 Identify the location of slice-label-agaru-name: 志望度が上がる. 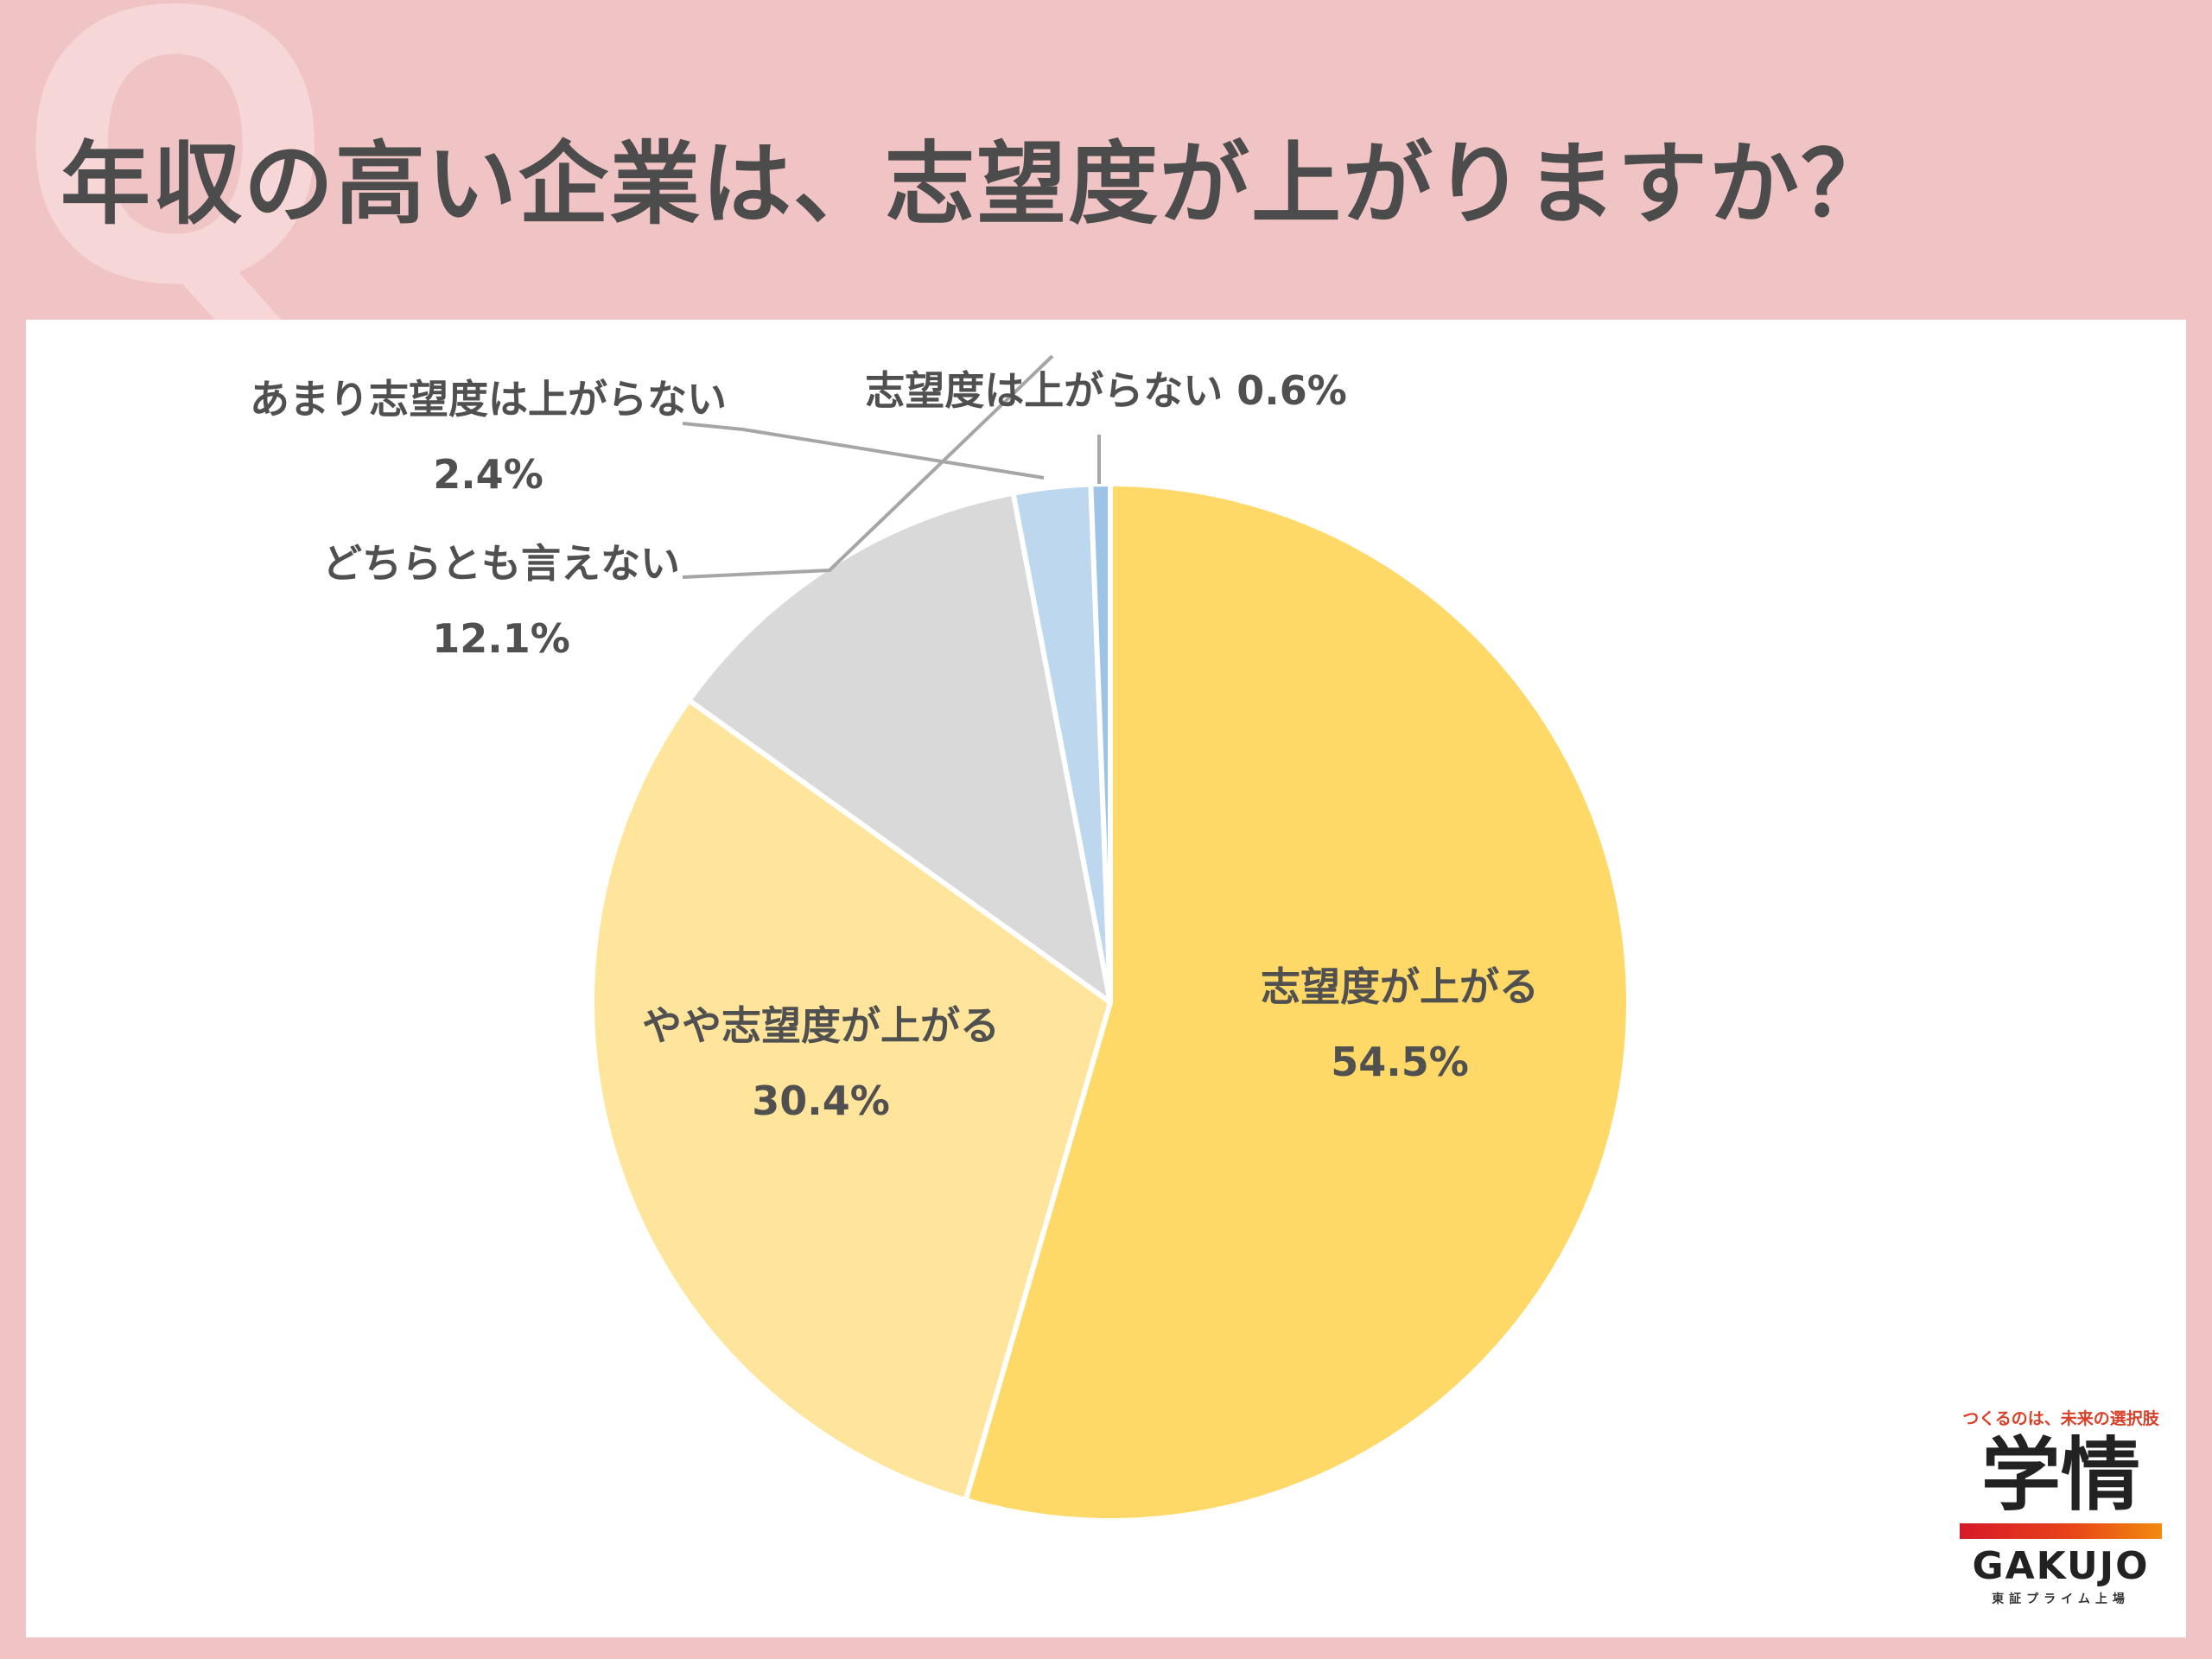
(1400, 986).